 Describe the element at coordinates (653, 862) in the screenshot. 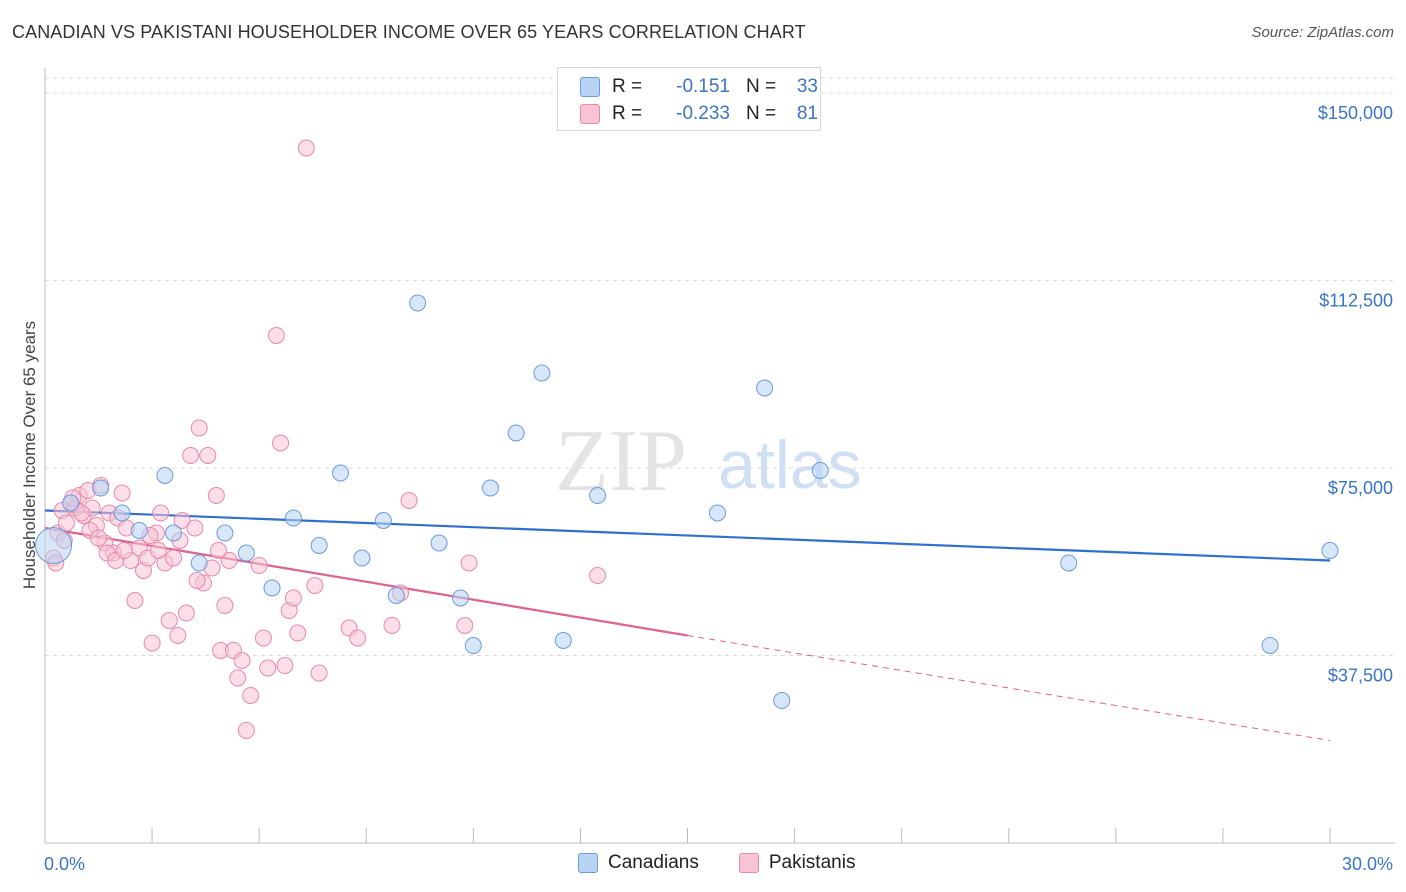

I see `legend-label-canadians: Canadians` at that location.